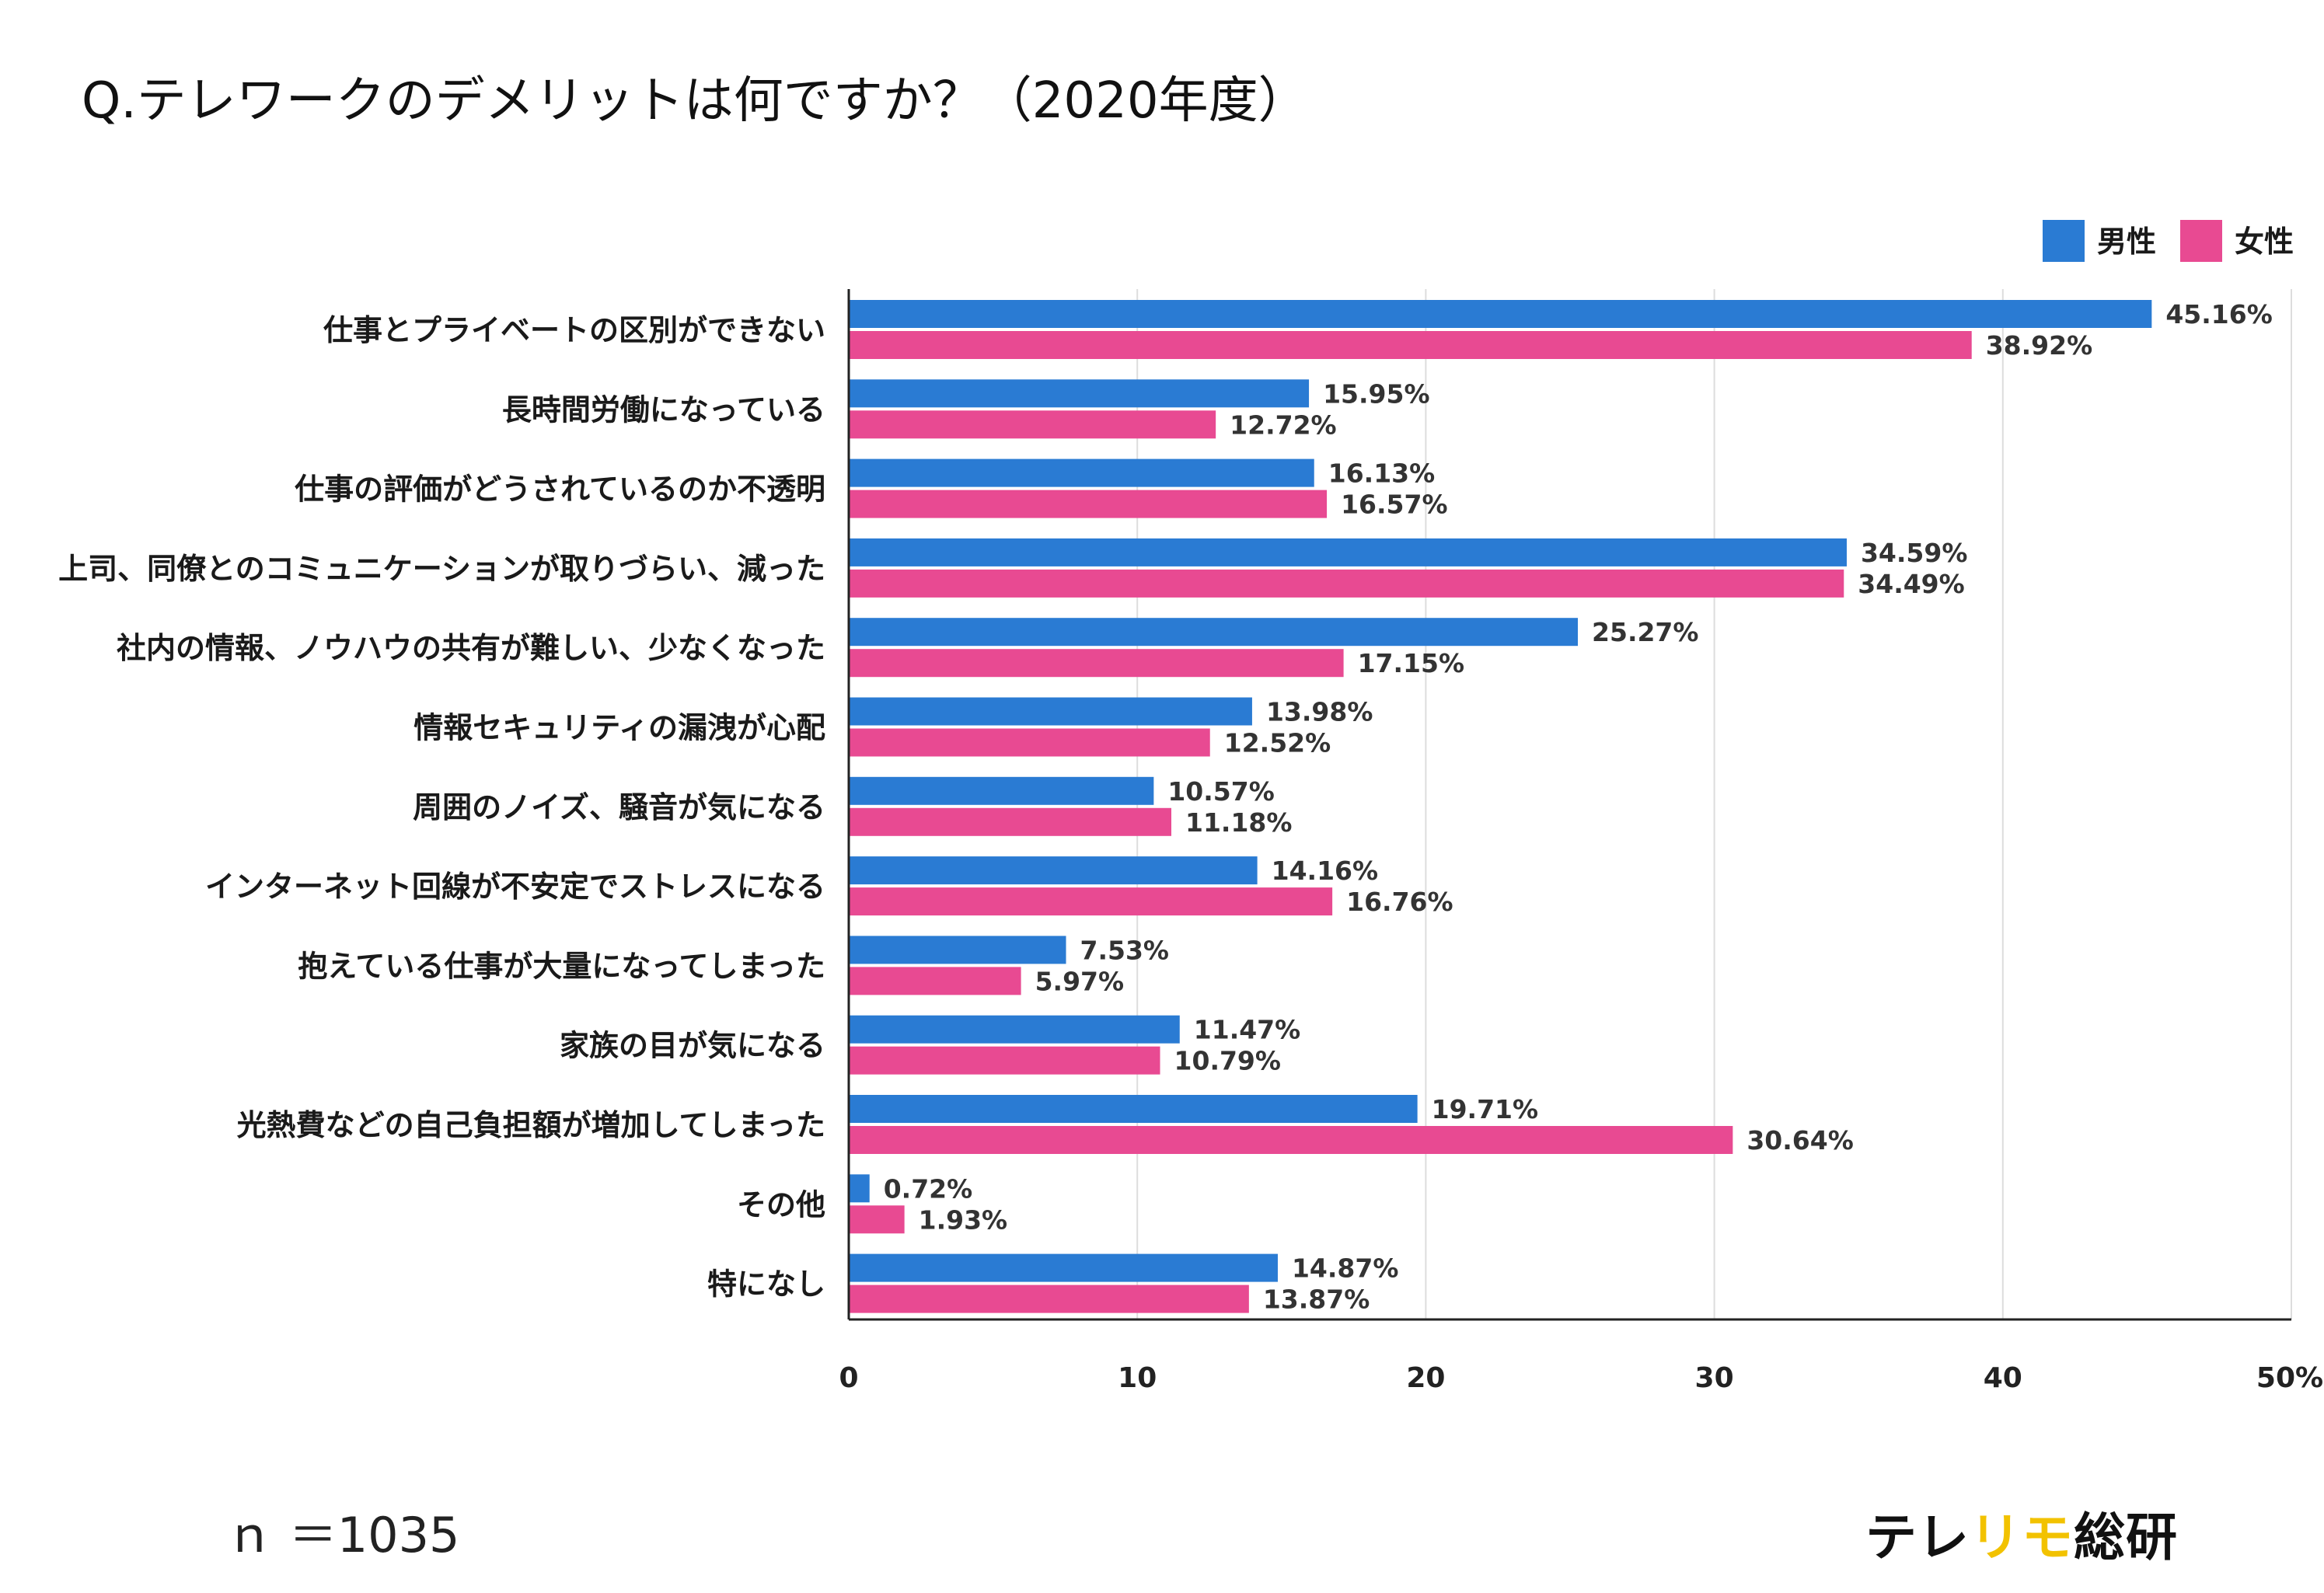  What do you see at coordinates (1411, 663) in the screenshot?
I see `data-label: 17.15%` at bounding box center [1411, 663].